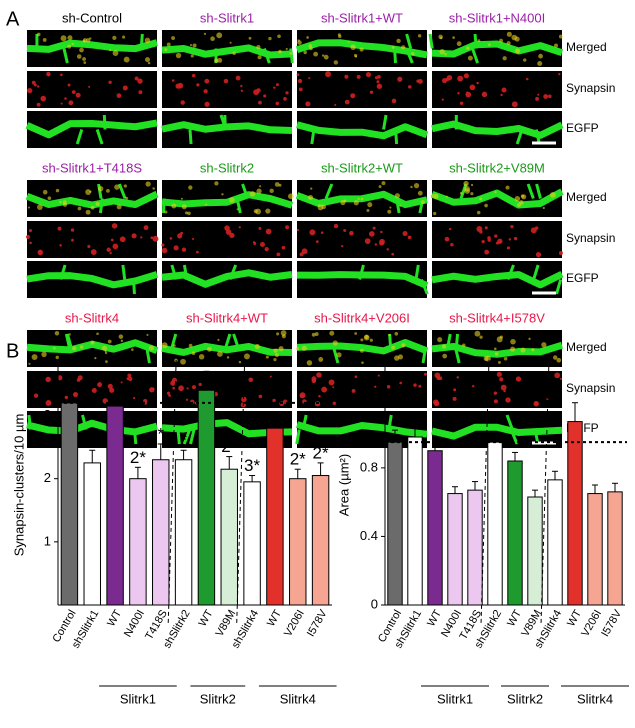 The image size is (635, 728). What do you see at coordinates (369, 535) in the screenshot?
I see `y-tick-label: 0.4` at bounding box center [369, 535].